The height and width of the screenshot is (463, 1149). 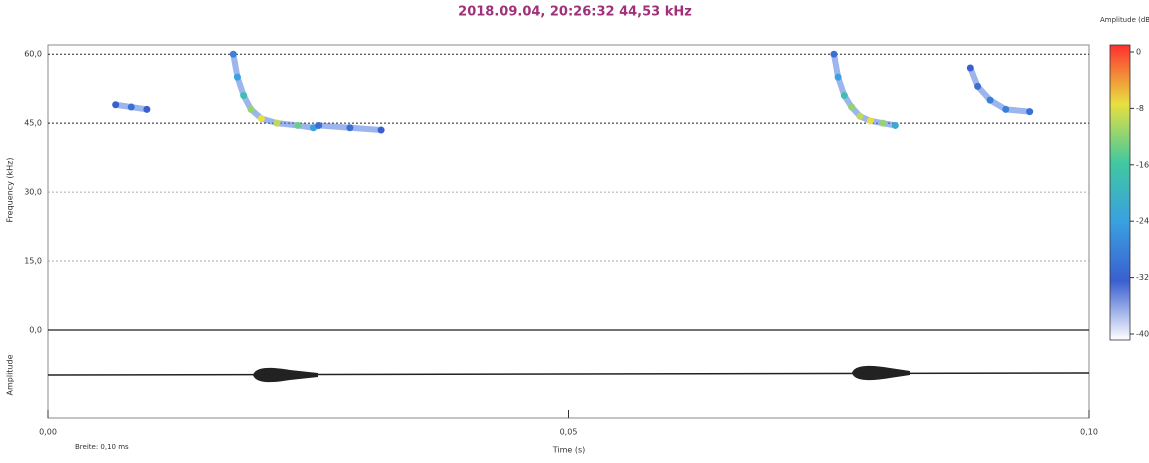 What do you see at coordinates (1142, 277) in the screenshot?
I see `colorbar-tick-label: -32` at bounding box center [1142, 277].